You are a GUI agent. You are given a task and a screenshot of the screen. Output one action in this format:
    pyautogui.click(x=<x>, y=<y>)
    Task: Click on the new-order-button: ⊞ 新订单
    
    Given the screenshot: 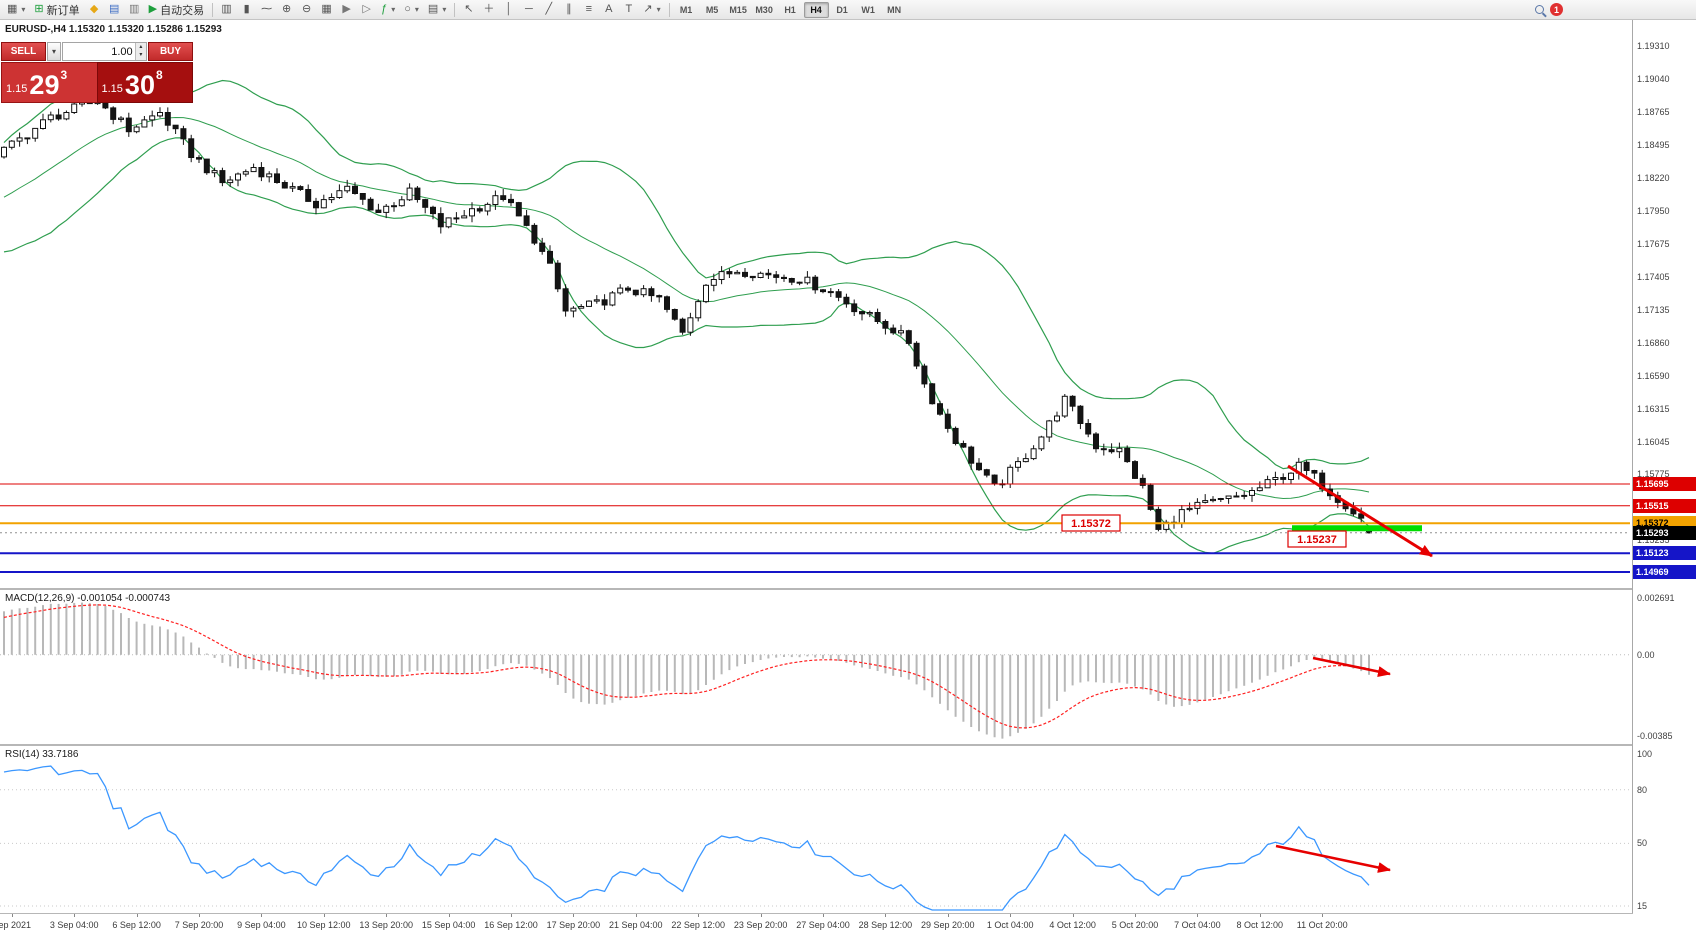 What is the action you would take?
    pyautogui.click(x=56, y=9)
    